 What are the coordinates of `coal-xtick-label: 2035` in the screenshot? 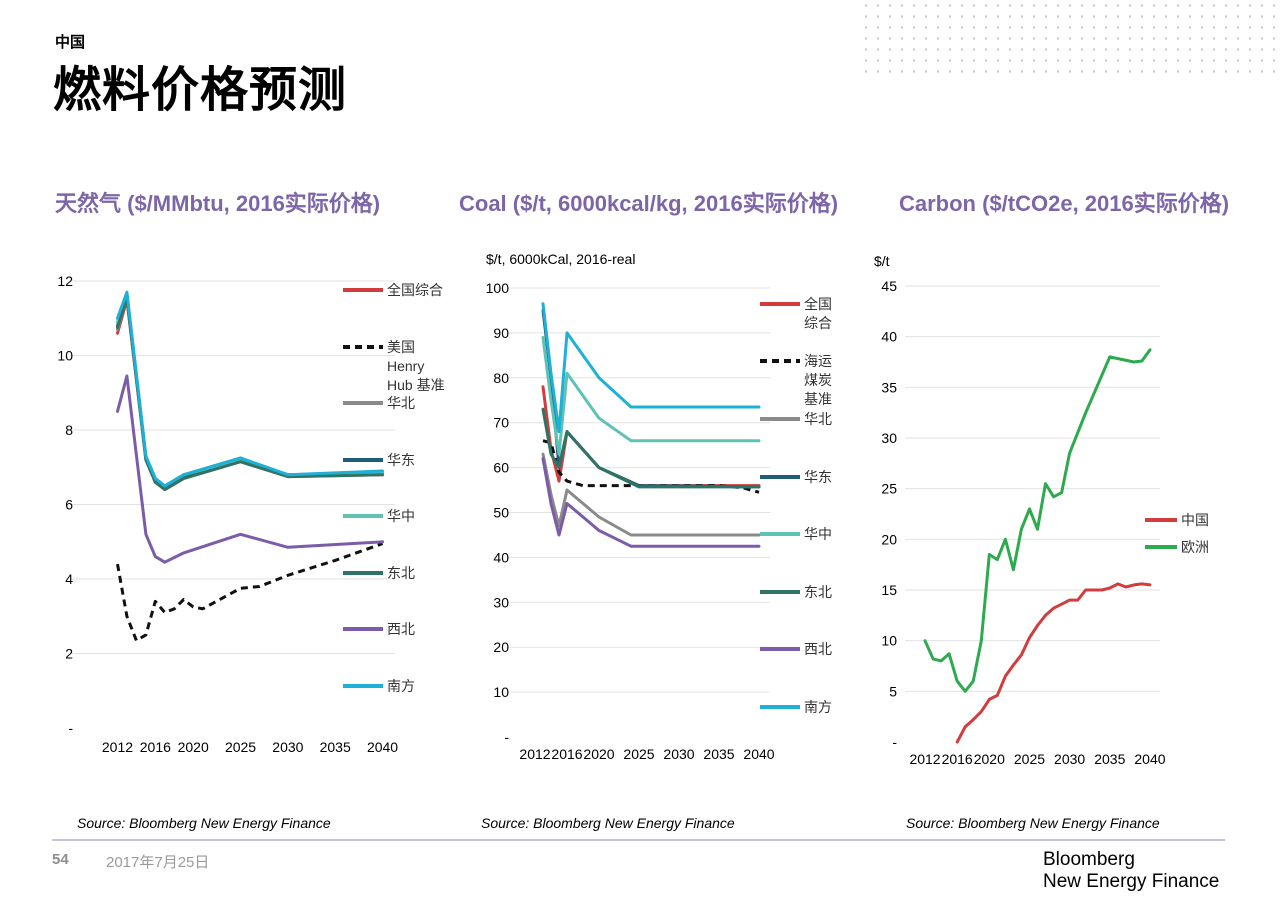 It's located at (718, 754).